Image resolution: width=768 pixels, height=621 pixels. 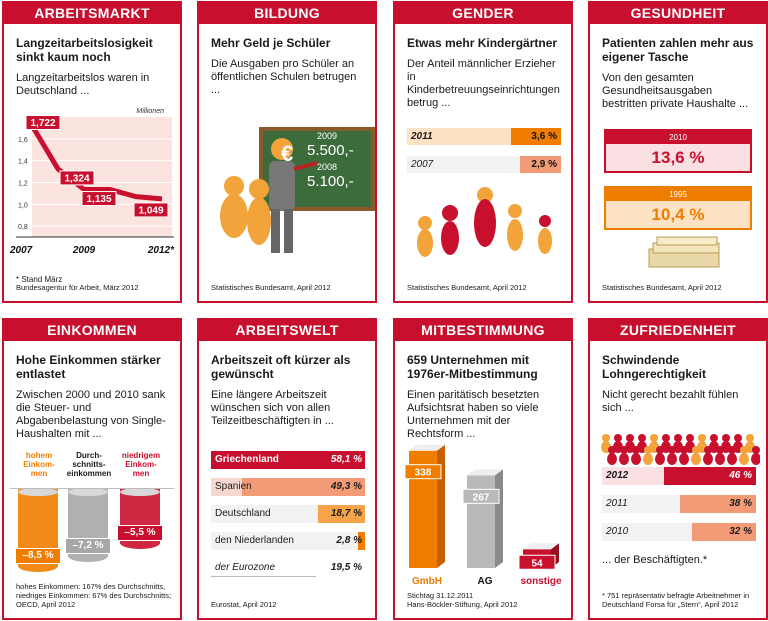 I want to click on bar-value-box, so click(x=481, y=496).